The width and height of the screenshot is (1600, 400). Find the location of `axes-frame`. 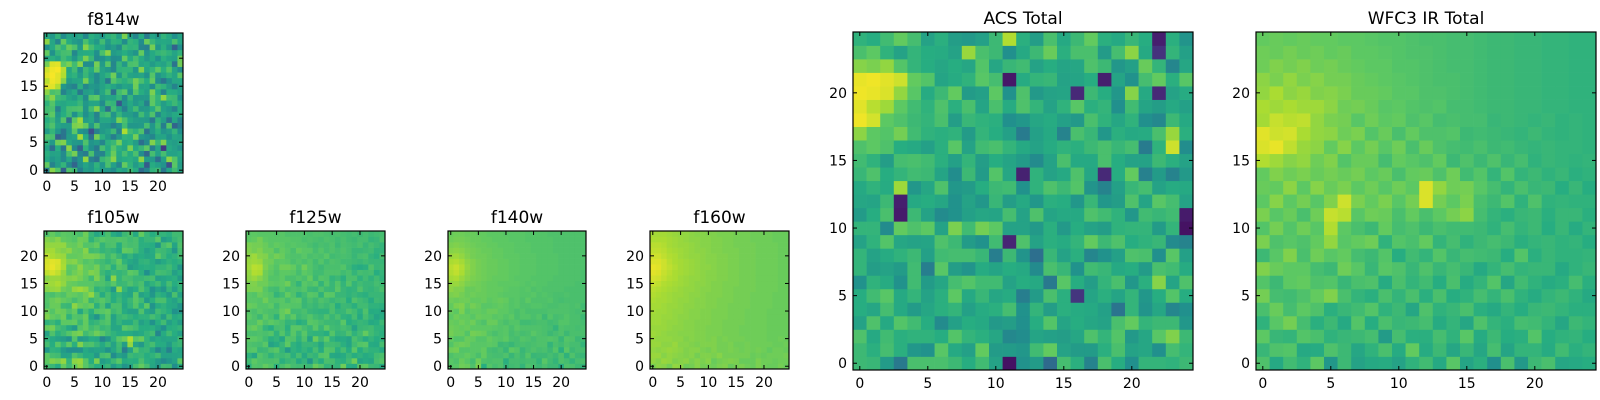

axes-frame is located at coordinates (113, 103).